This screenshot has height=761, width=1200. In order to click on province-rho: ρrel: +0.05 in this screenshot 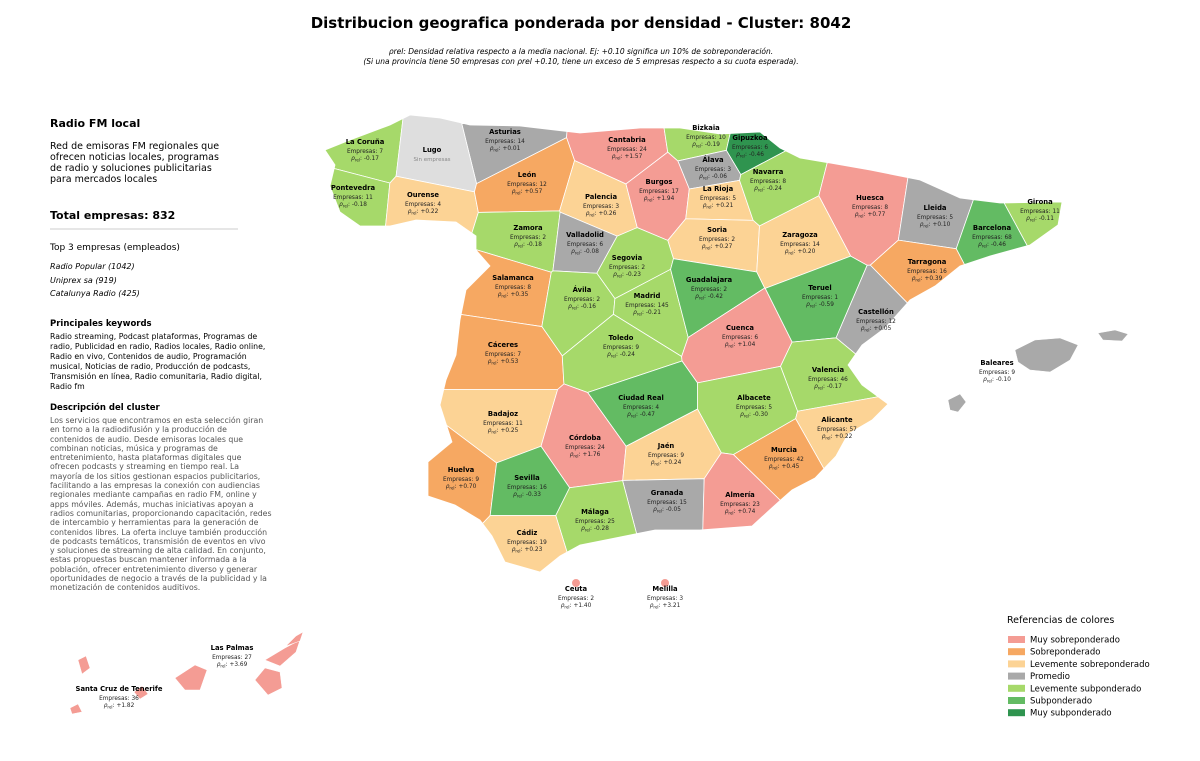, I will do `click(876, 329)`.